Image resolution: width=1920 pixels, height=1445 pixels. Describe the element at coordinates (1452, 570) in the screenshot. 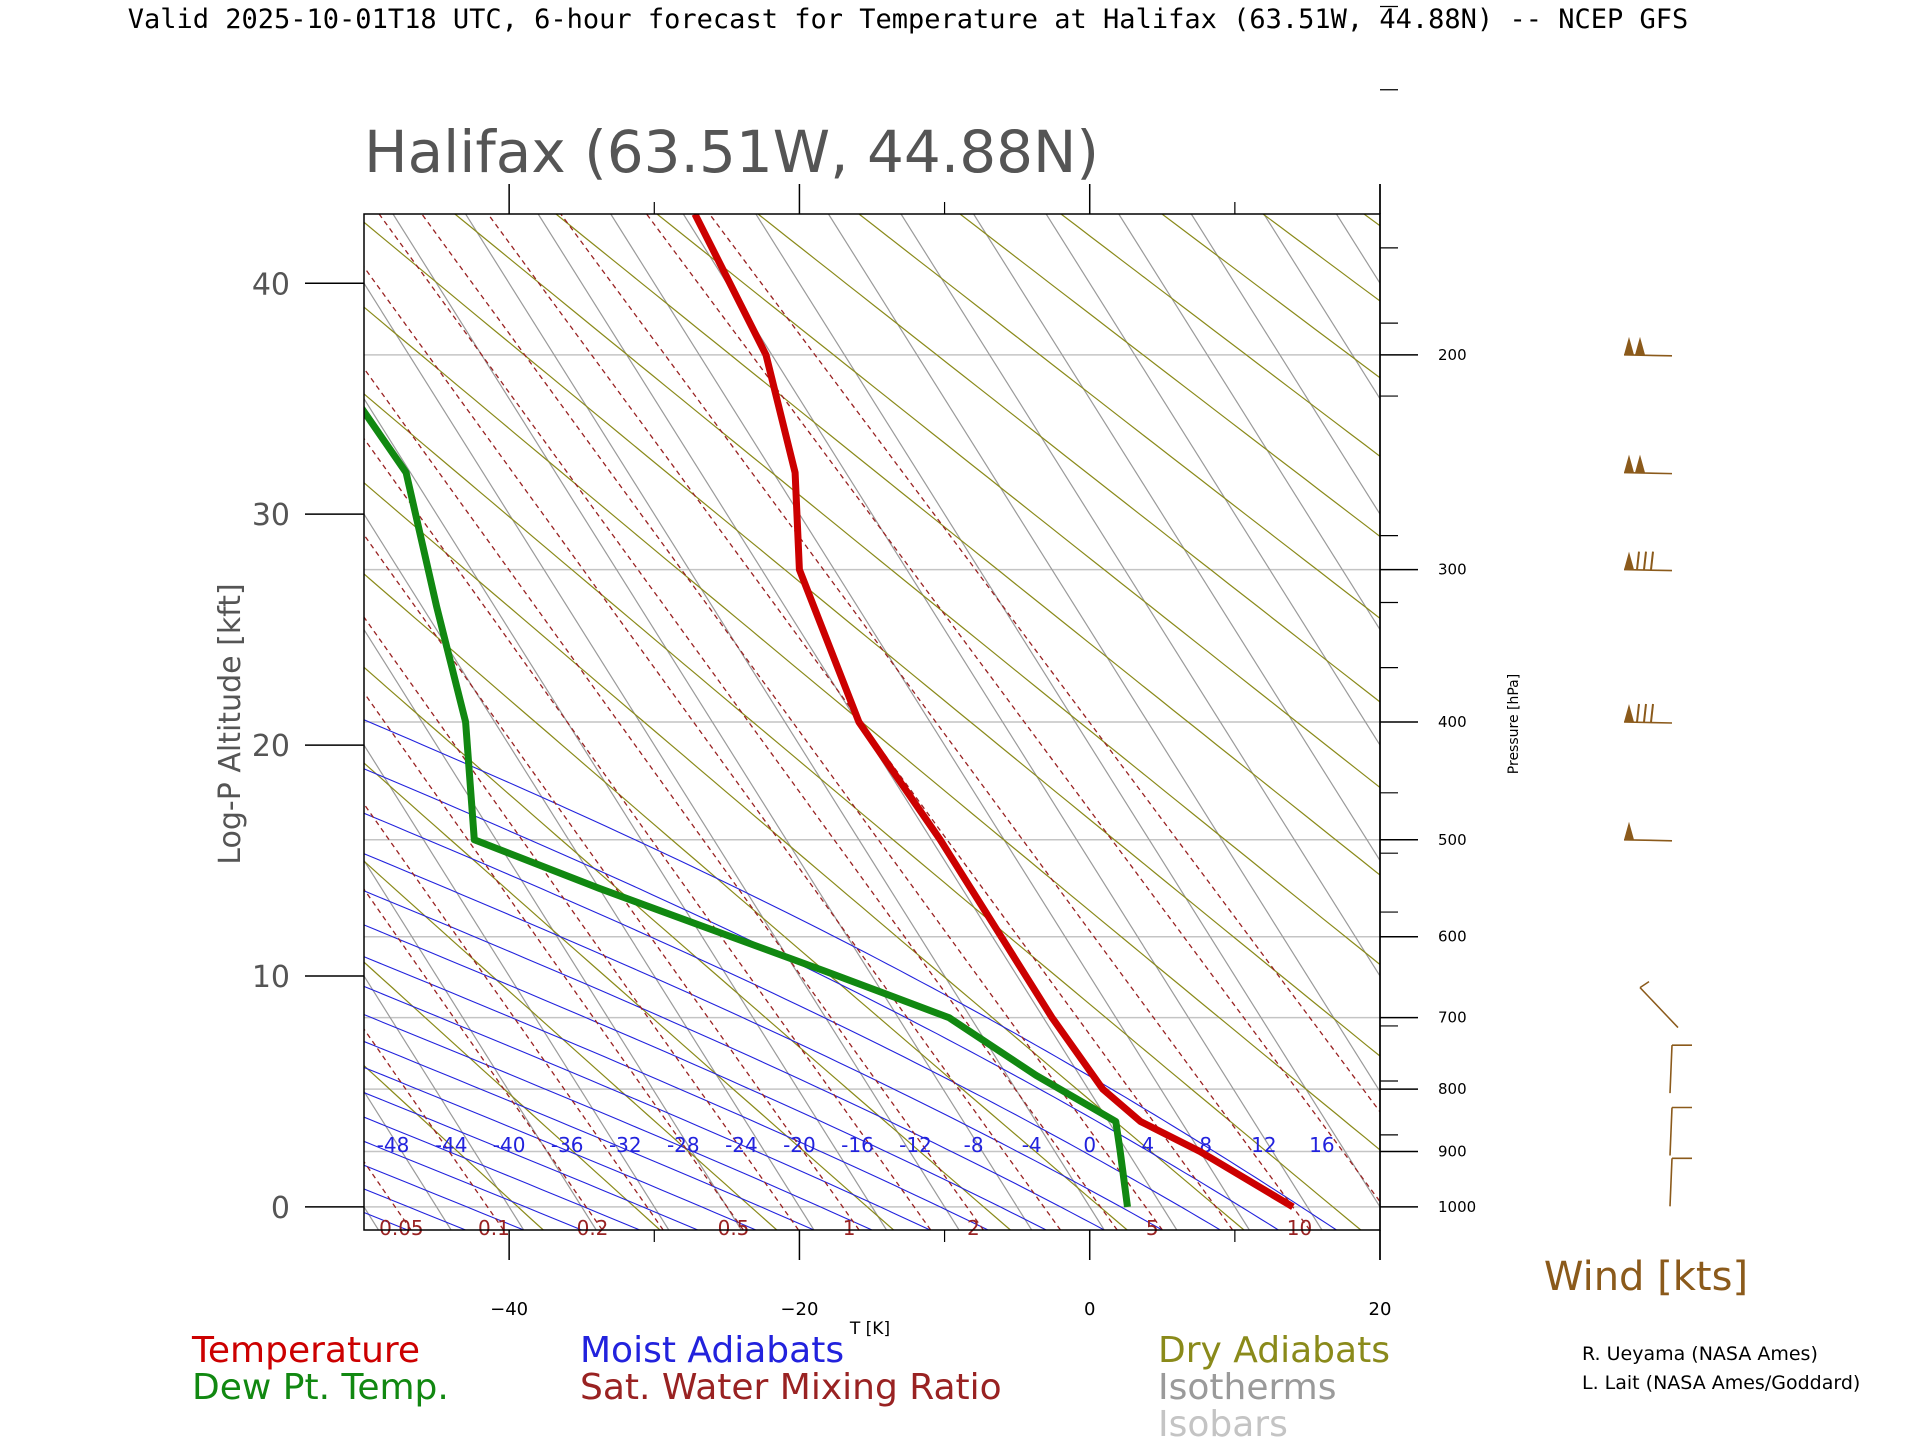

I see `pressure-tick-label: 300` at that location.